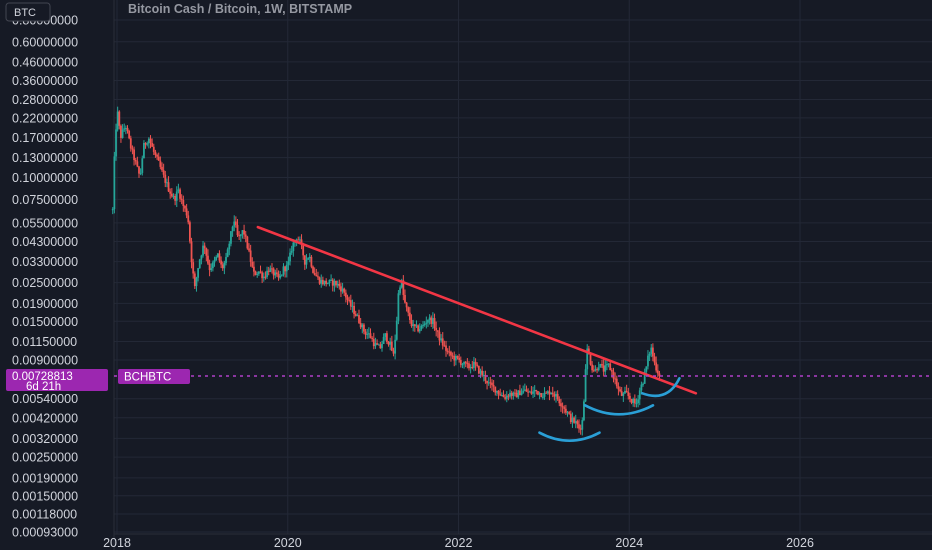 This screenshot has height=550, width=932. I want to click on support-arc, so click(619, 410).